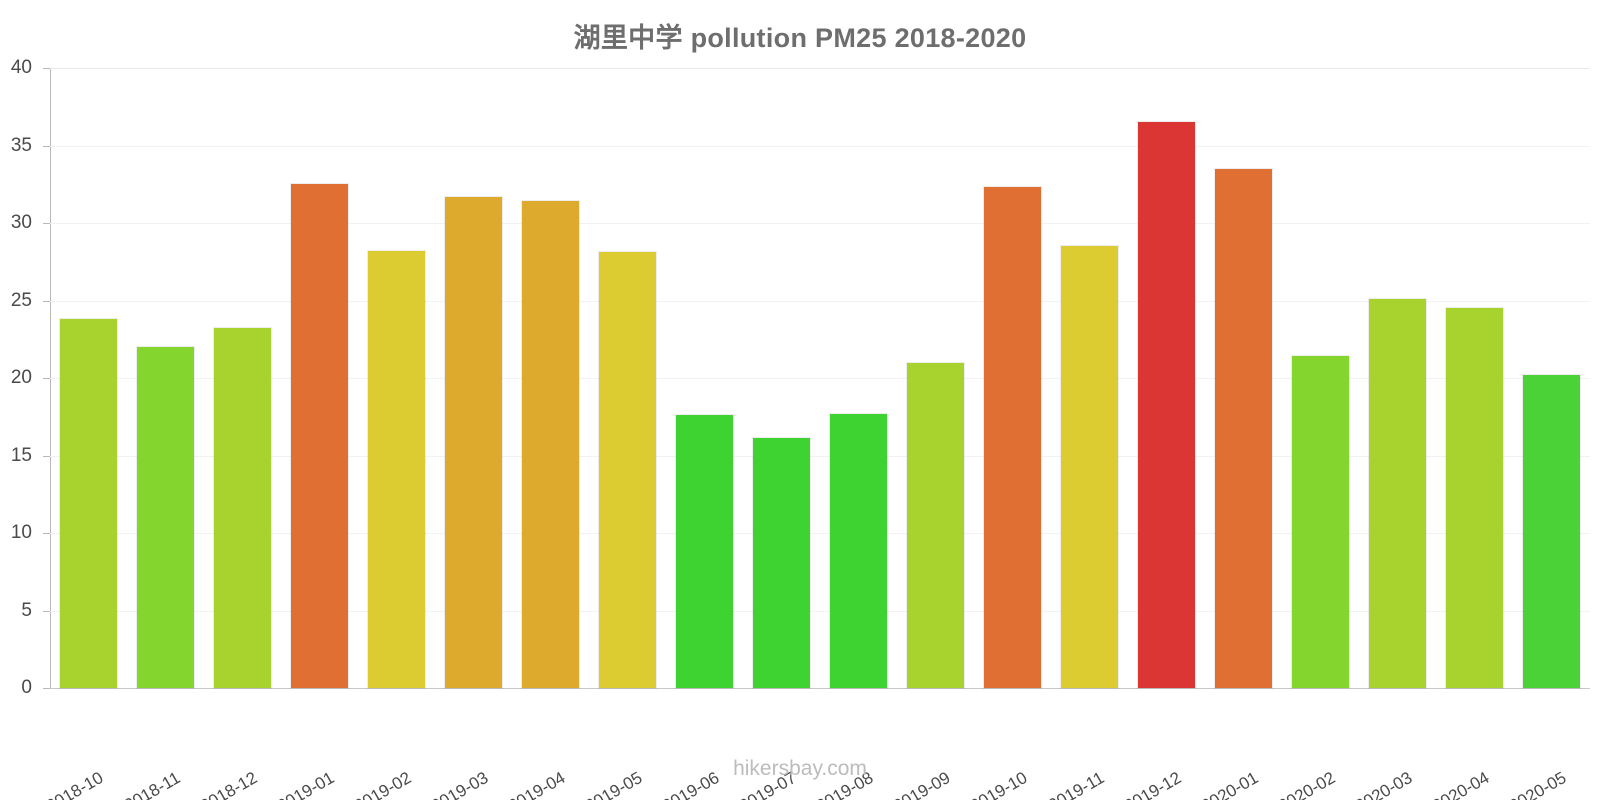 This screenshot has height=800, width=1600. What do you see at coordinates (26, 610) in the screenshot?
I see `y-tick-label: 5` at bounding box center [26, 610].